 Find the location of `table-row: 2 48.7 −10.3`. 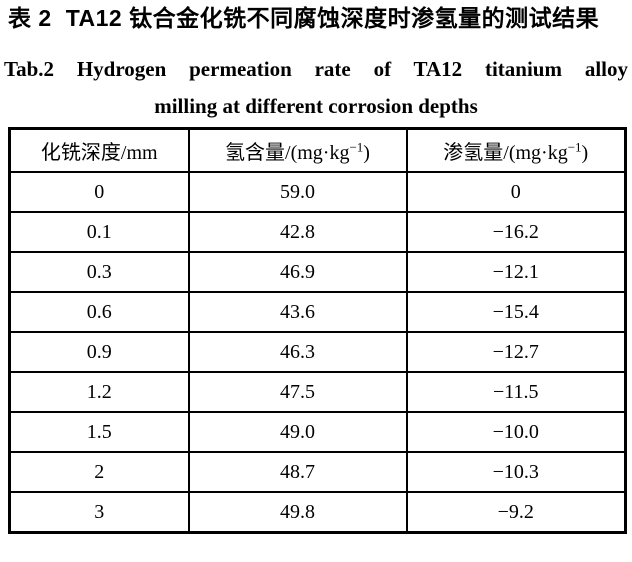

table-row: 2 48.7 −10.3 is located at coordinates (317, 472).